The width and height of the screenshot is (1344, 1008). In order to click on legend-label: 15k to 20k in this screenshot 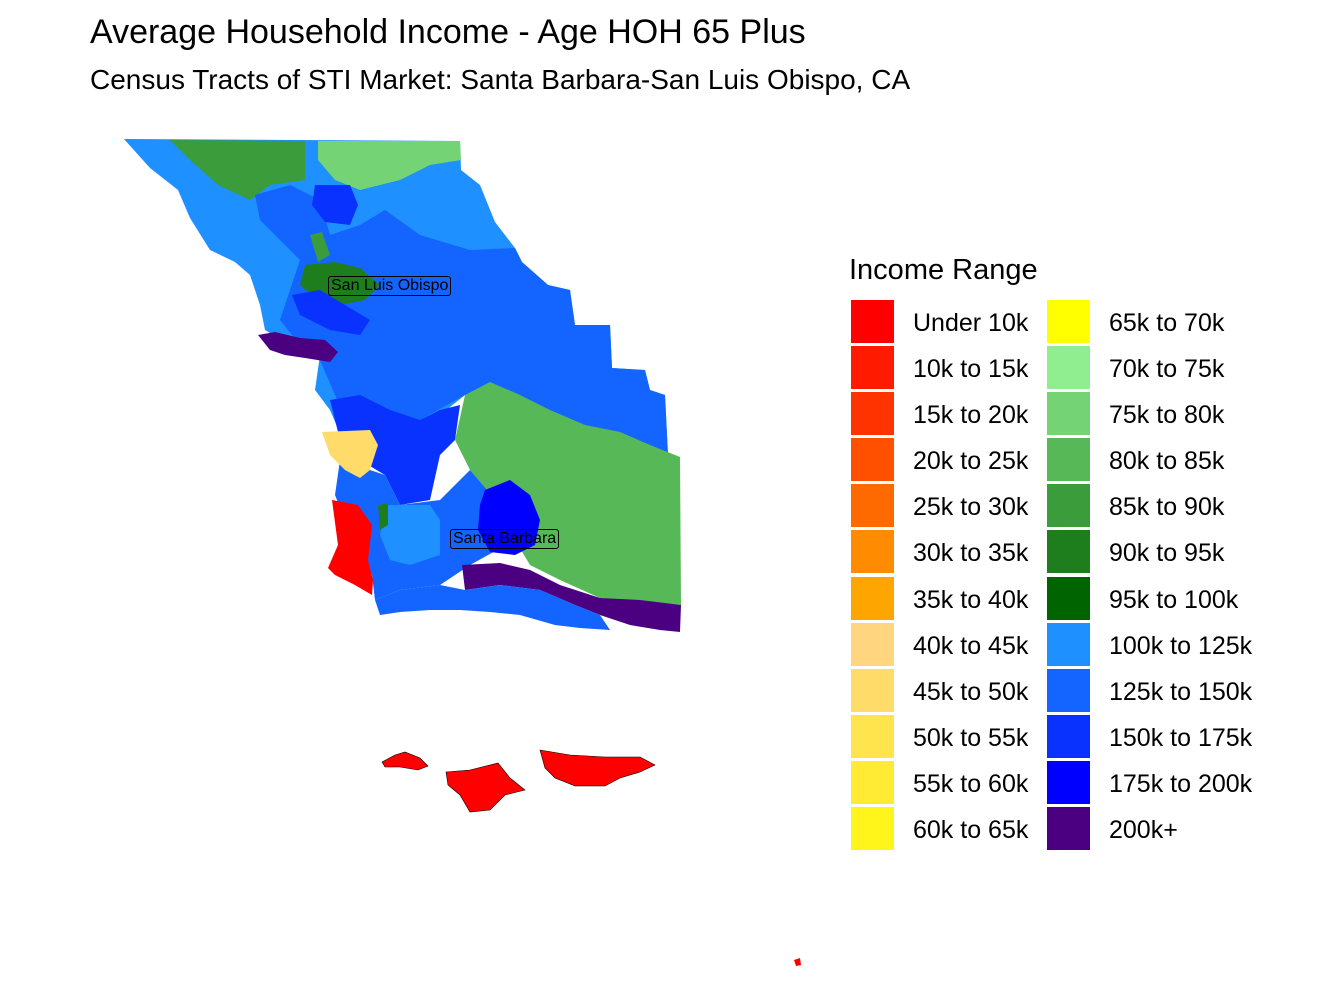, I will do `click(971, 415)`.